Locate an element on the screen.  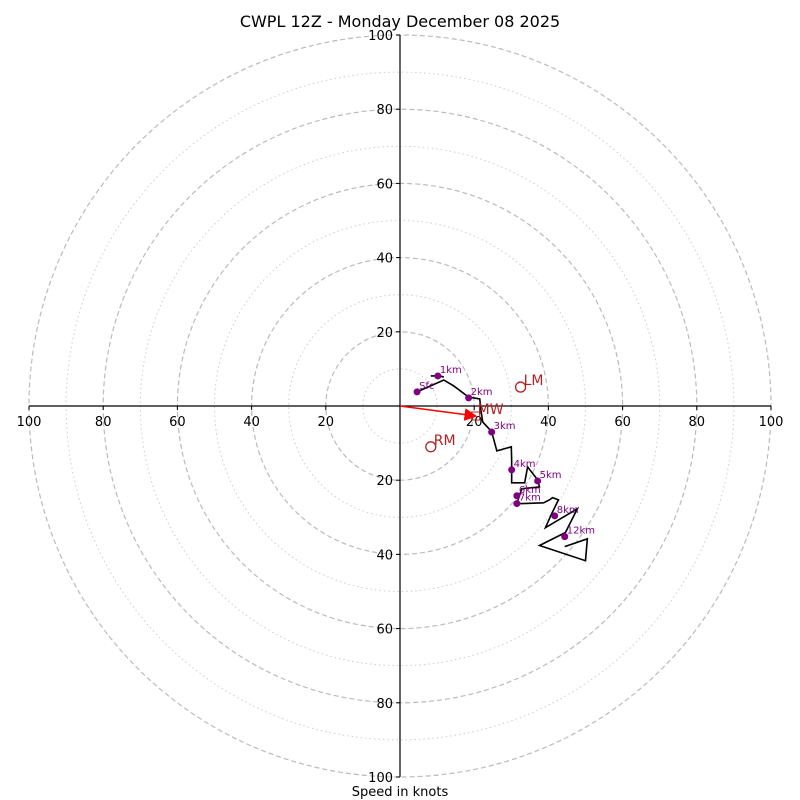
x-axis-label: Speed in knots is located at coordinates (400, 792).